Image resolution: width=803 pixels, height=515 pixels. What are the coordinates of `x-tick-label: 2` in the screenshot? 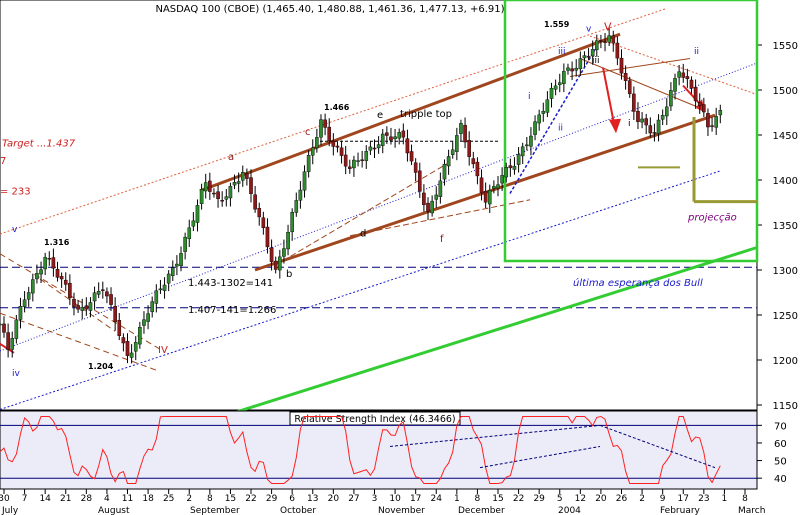 It's located at (189, 499).